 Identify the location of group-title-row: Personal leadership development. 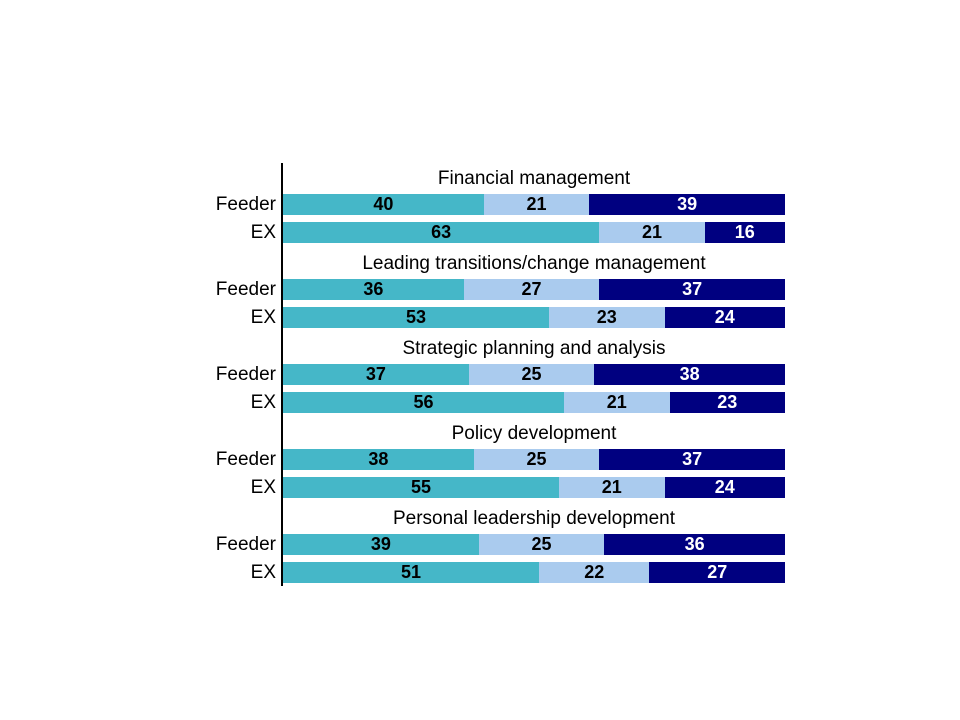
(497, 518).